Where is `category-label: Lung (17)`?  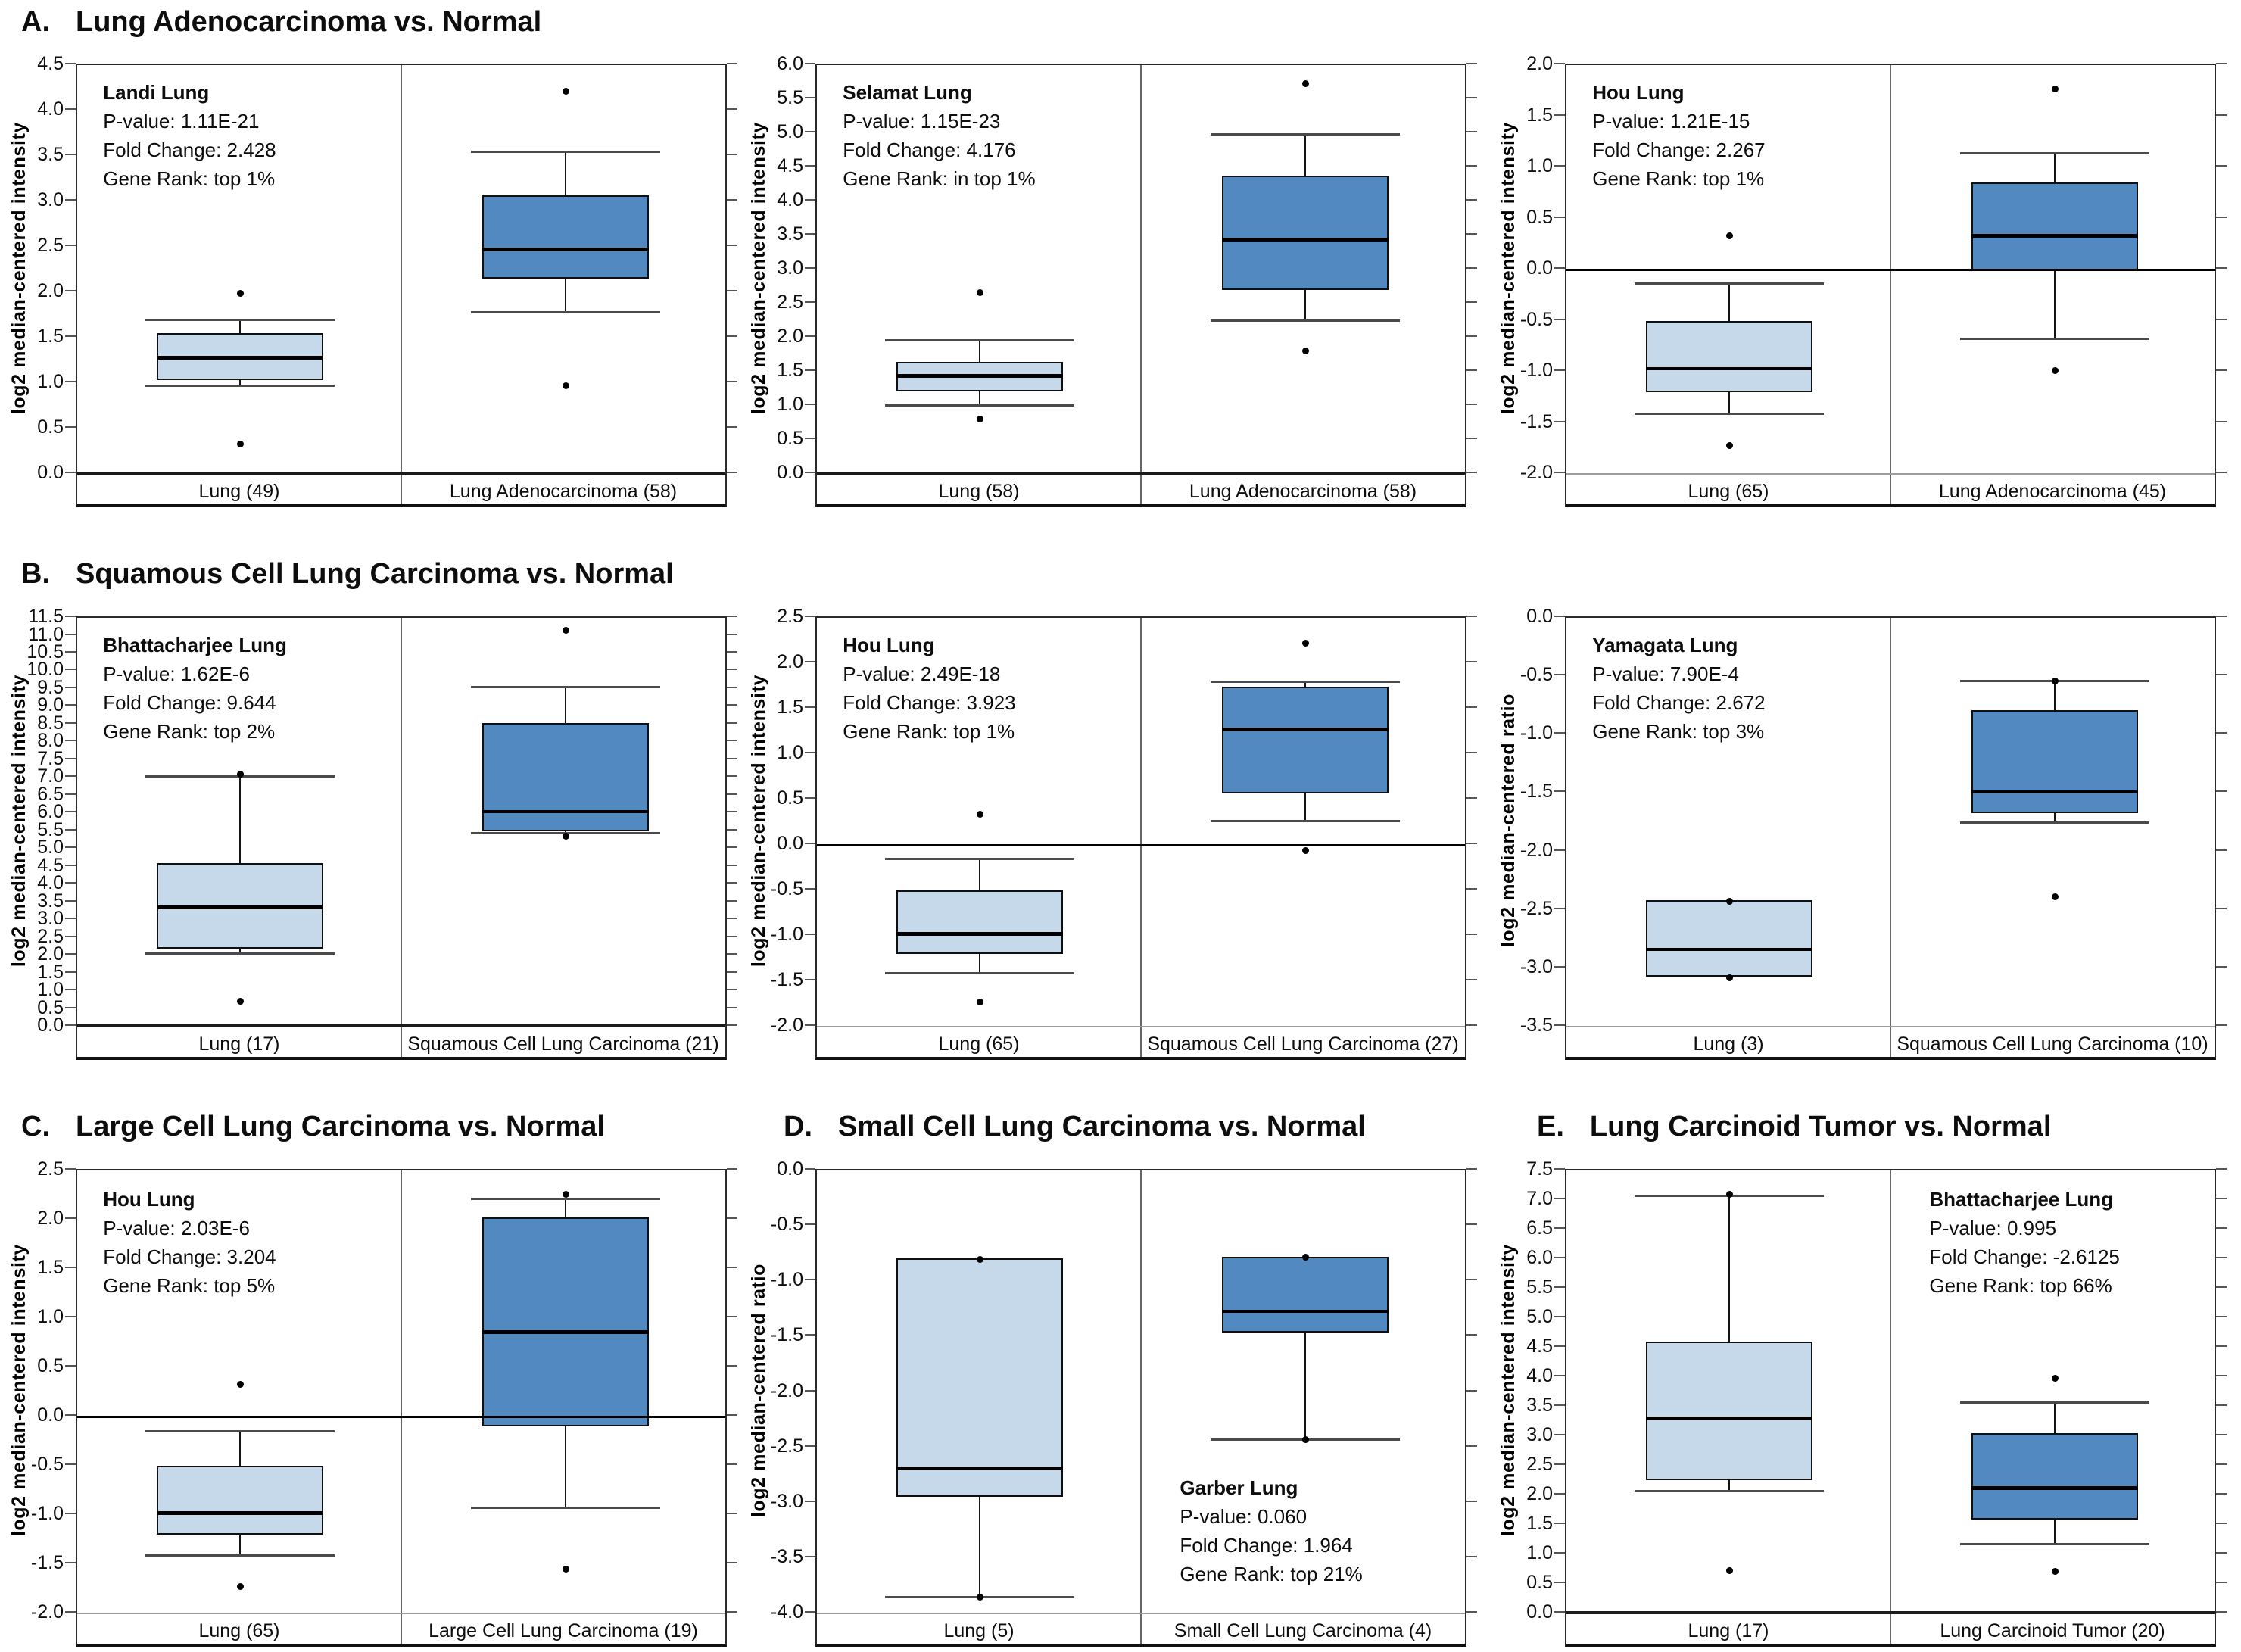 category-label: Lung (17) is located at coordinates (1728, 1630).